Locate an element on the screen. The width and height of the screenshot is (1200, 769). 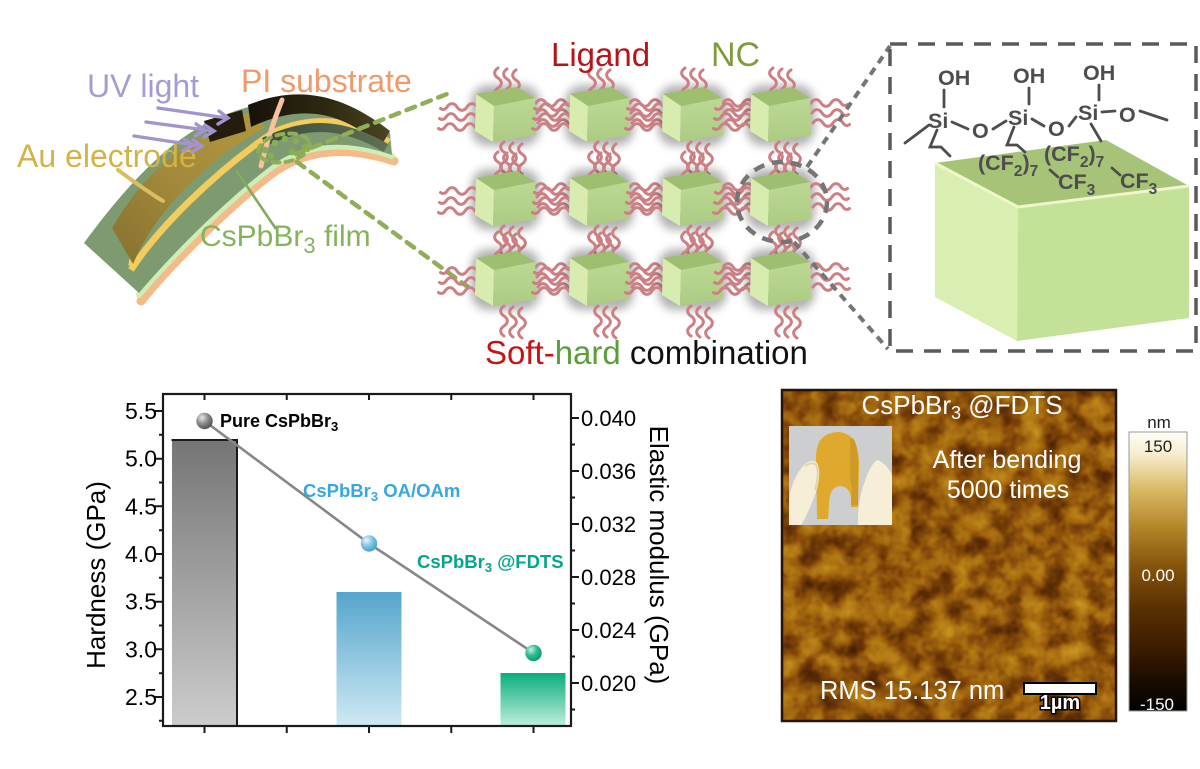
svg-text: 0.00 is located at coordinates (1157, 575).